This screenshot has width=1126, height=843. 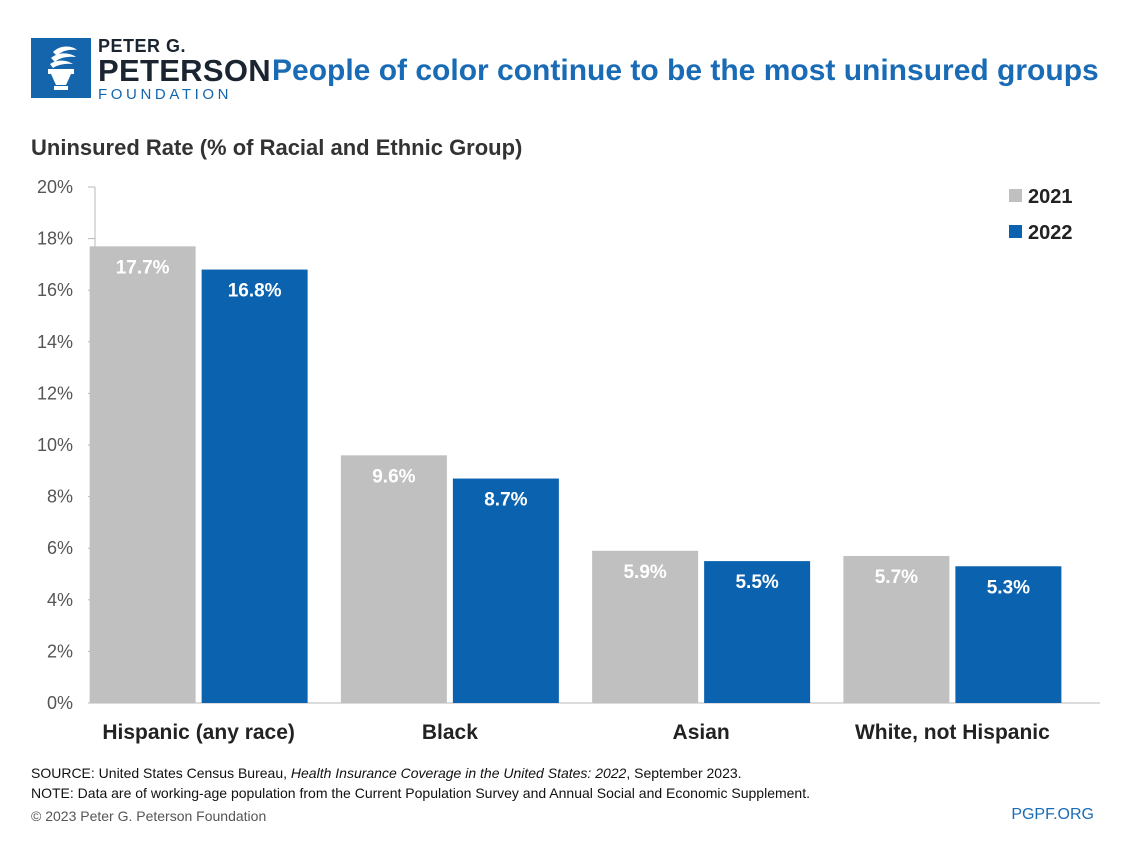 I want to click on y-tick-label: 8%, so click(x=60, y=497).